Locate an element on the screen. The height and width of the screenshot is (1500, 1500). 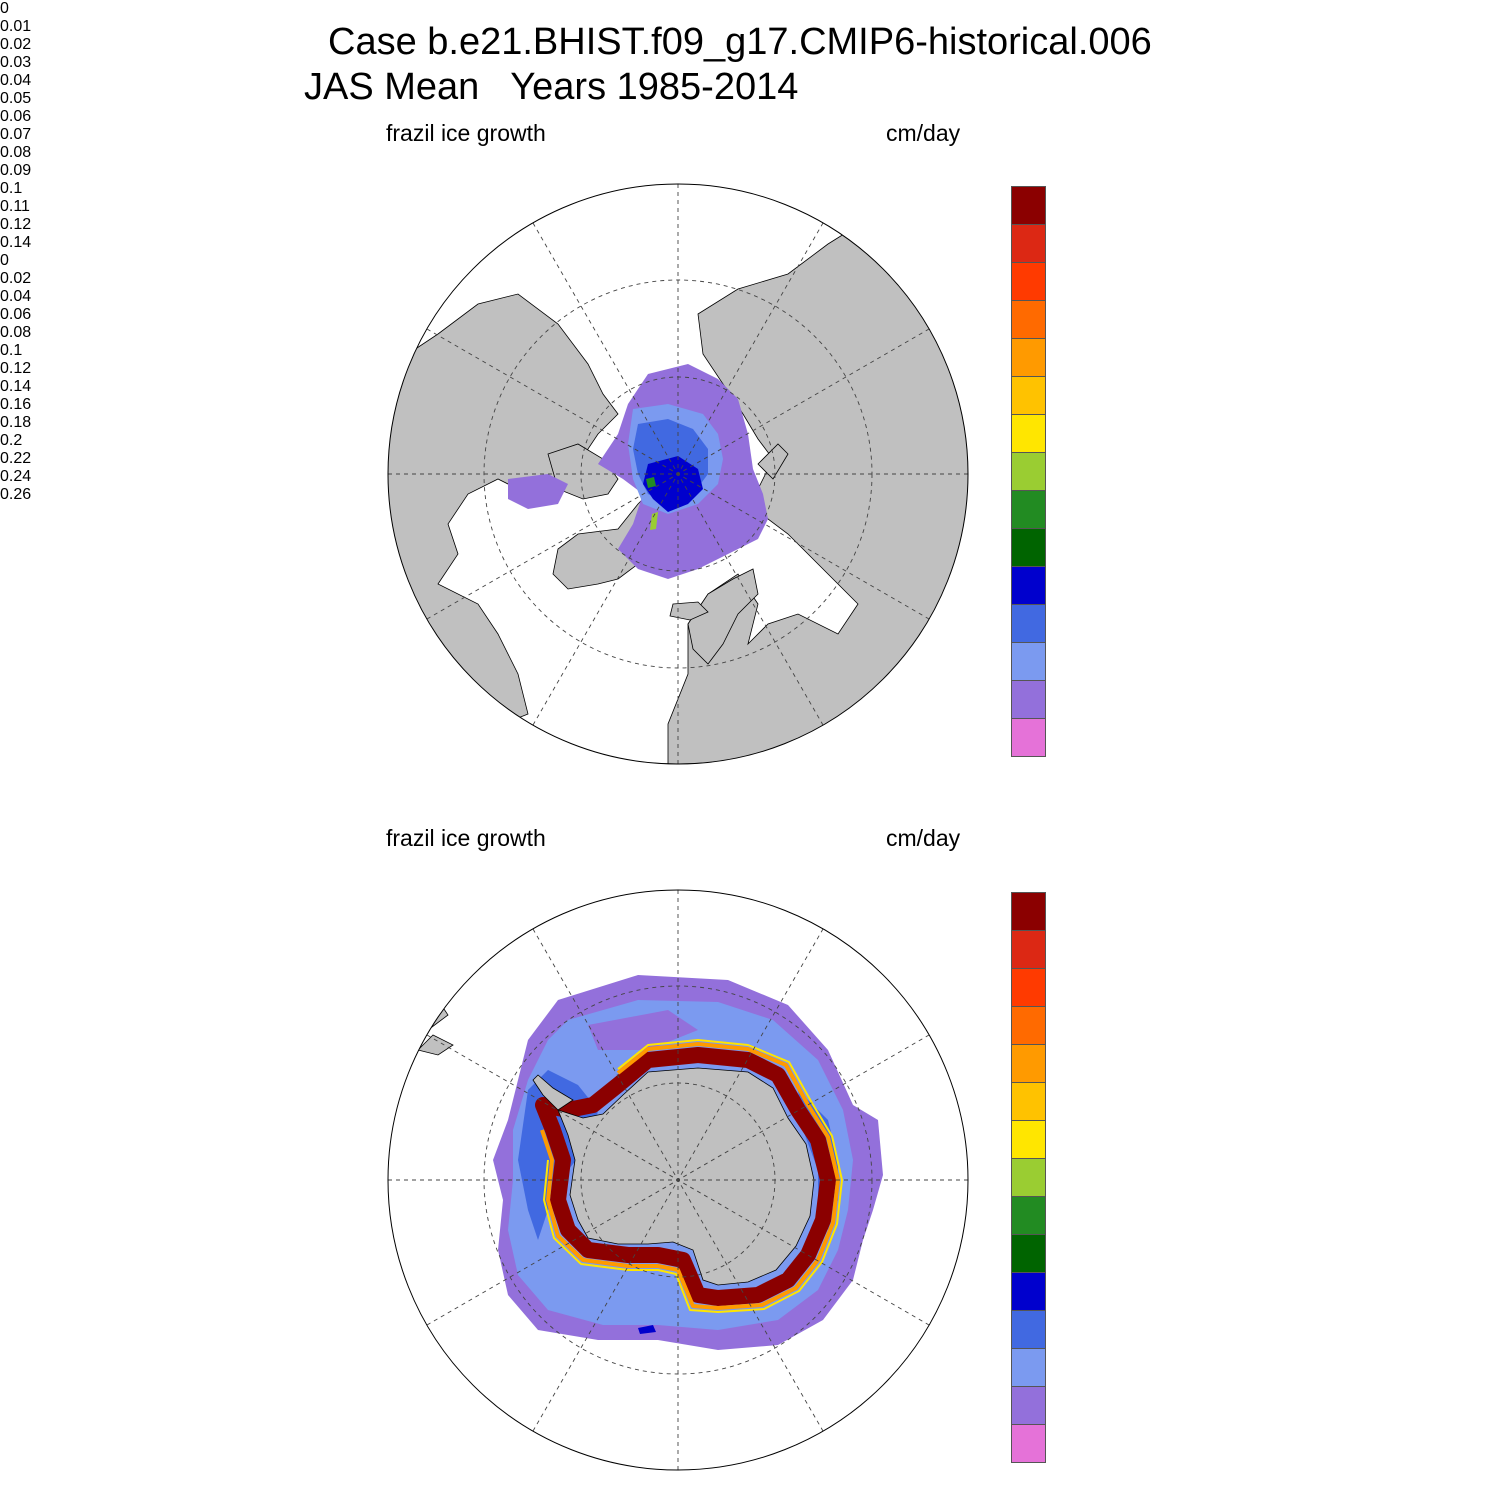
colorbar-tick-label: 0.01 is located at coordinates (16, 26).